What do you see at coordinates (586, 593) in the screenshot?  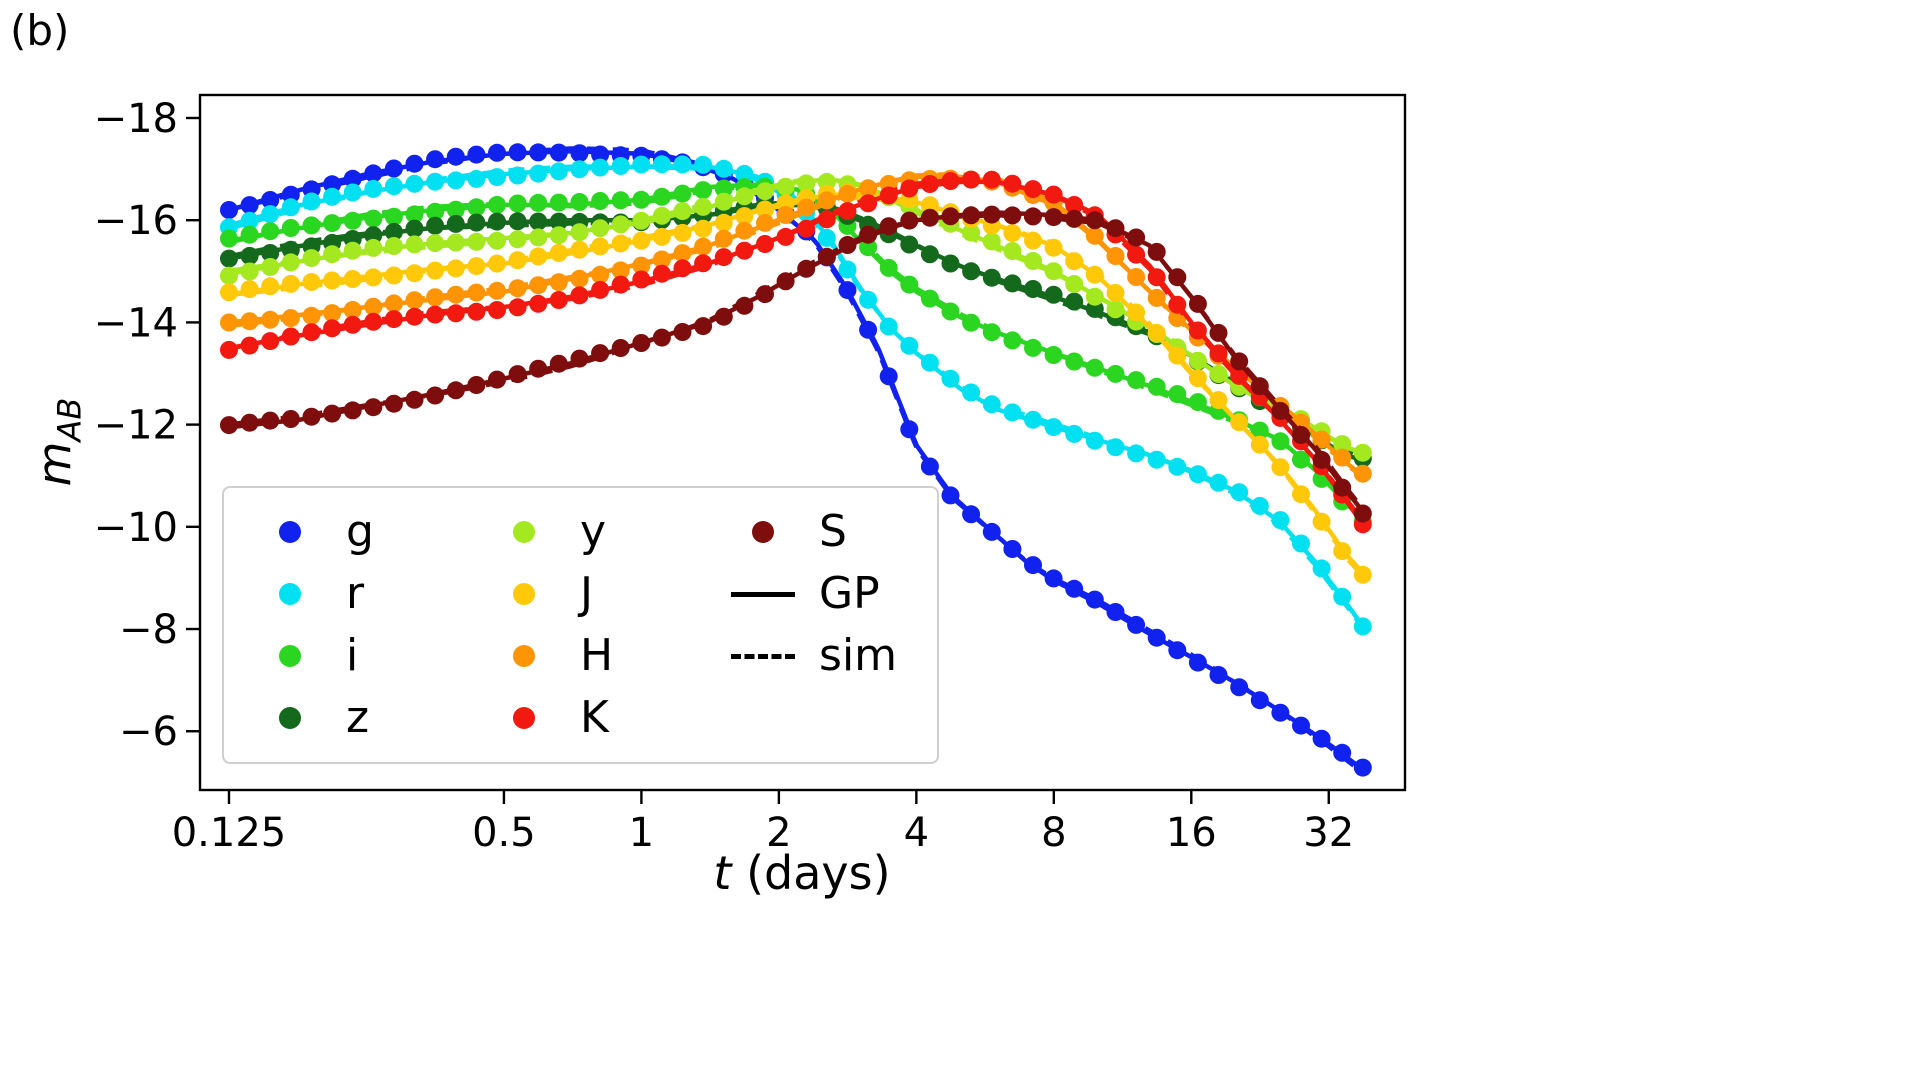 I see `legend-item-label: J` at bounding box center [586, 593].